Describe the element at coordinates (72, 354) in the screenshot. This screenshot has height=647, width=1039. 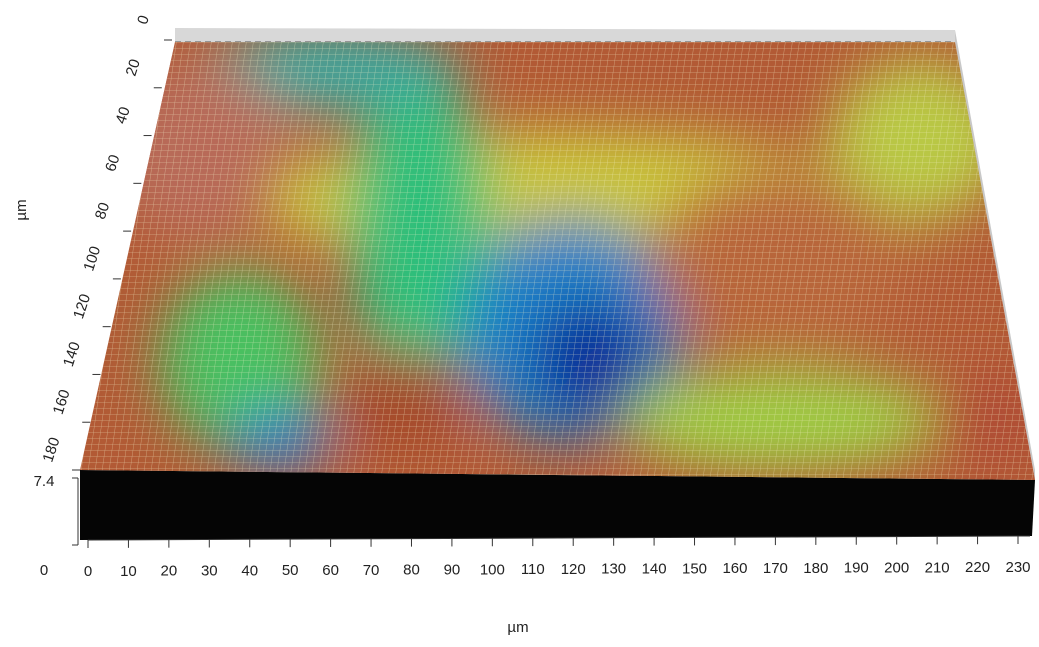
I see `y-tick-label: 140` at that location.